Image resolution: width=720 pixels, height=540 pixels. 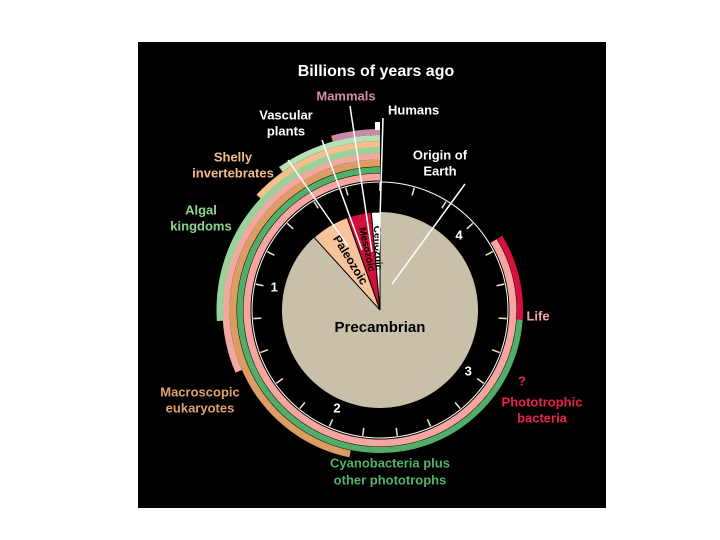 What do you see at coordinates (200, 407) in the screenshot?
I see `label: eukaryotes` at bounding box center [200, 407].